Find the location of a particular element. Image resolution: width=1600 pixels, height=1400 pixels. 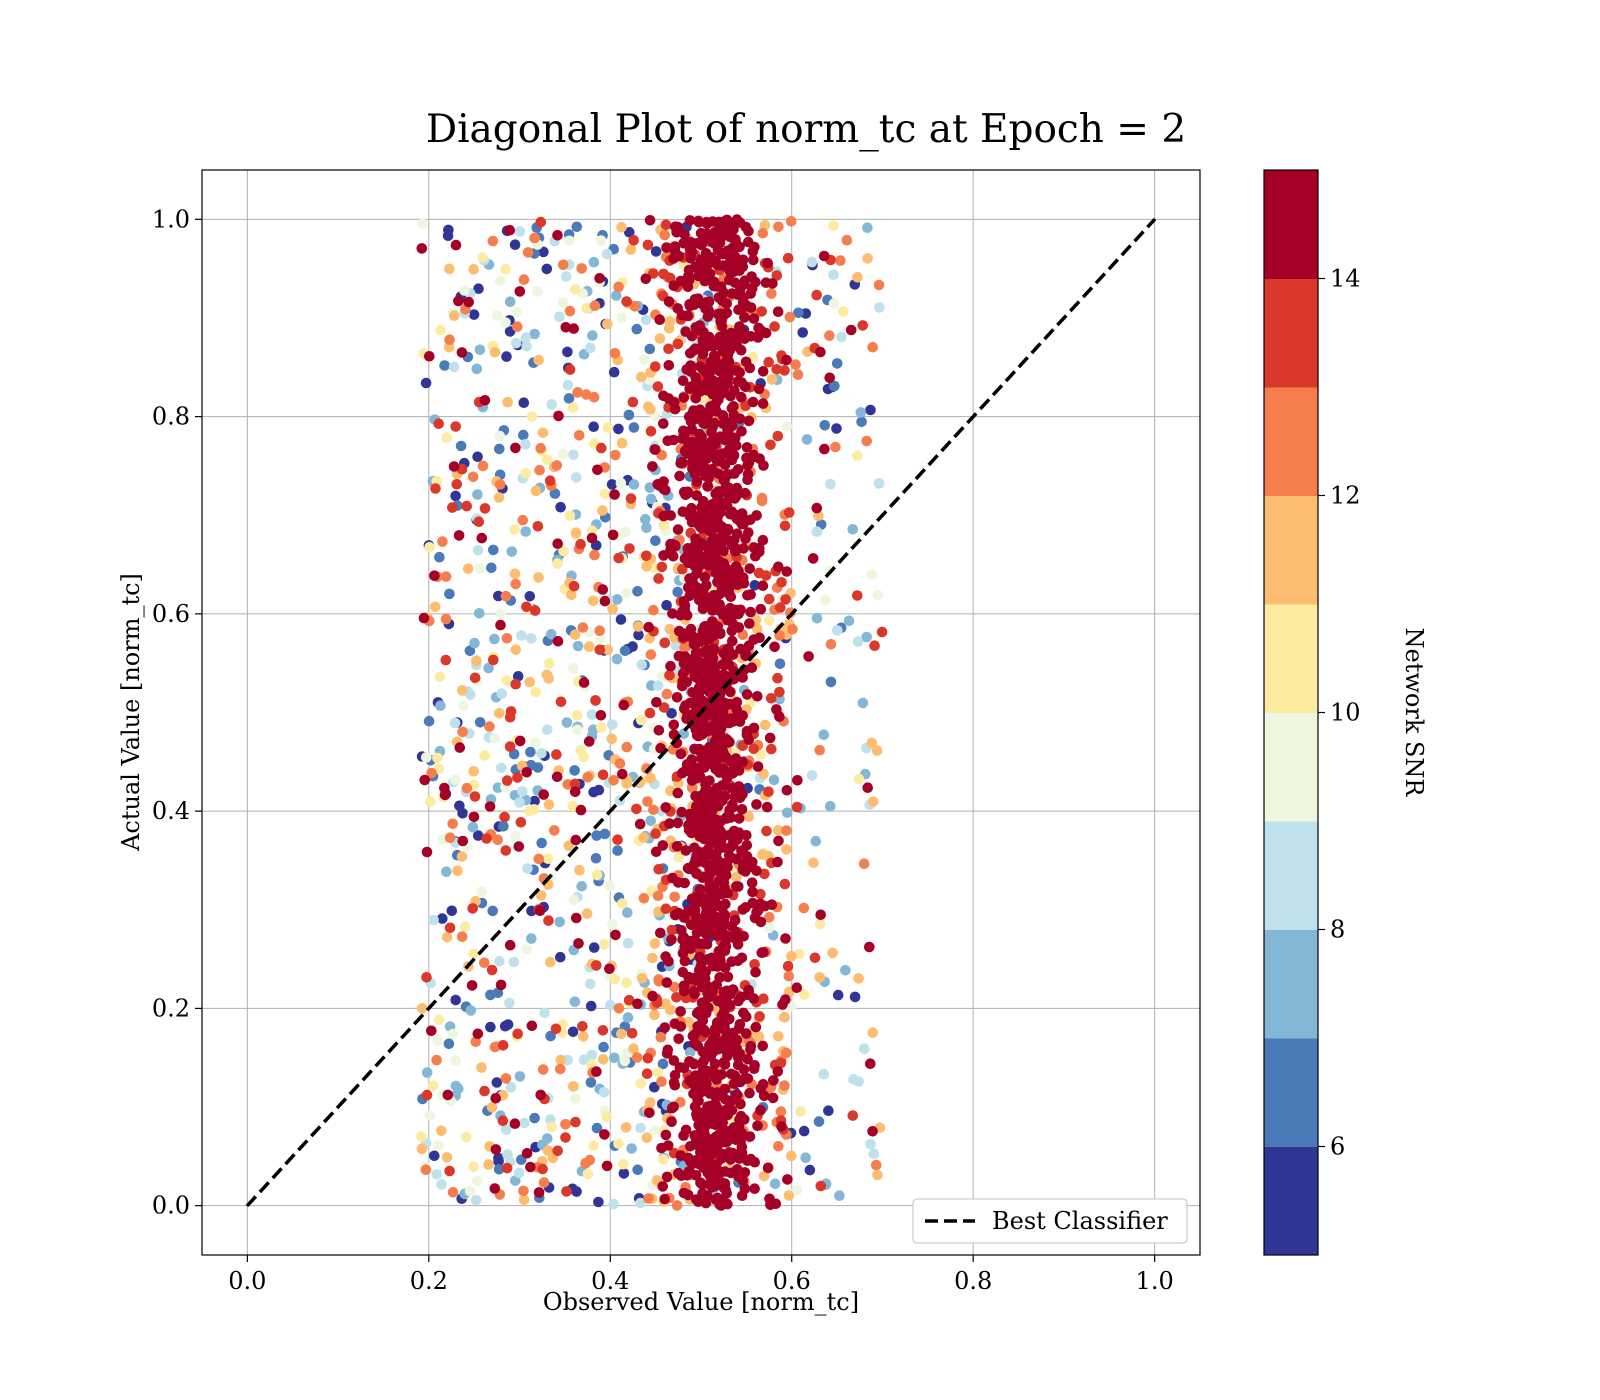

y-axis-label: Actual Value [norm_tc] is located at coordinates (131, 712).